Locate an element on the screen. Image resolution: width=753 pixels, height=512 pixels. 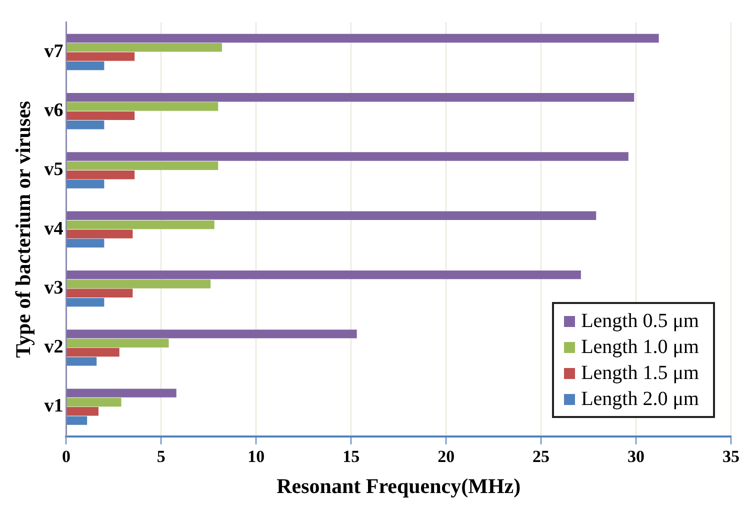
x-tick-label: 15 is located at coordinates (351, 456).